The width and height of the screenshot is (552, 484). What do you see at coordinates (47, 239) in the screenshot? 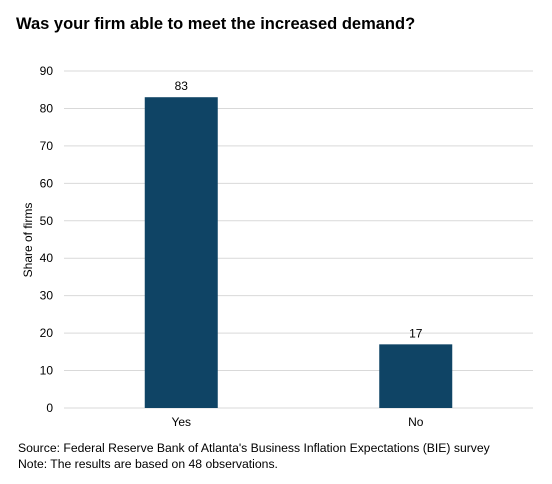
I see `y-axis-ticks: 0 10 20 30 40 50 60 70 80 90` at bounding box center [47, 239].